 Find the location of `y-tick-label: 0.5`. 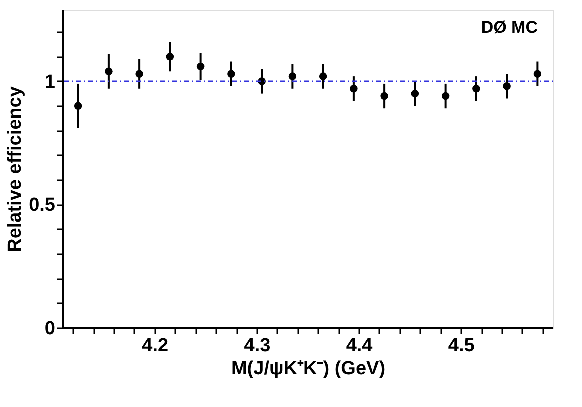

y-tick-label: 0.5 is located at coordinates (42, 205).